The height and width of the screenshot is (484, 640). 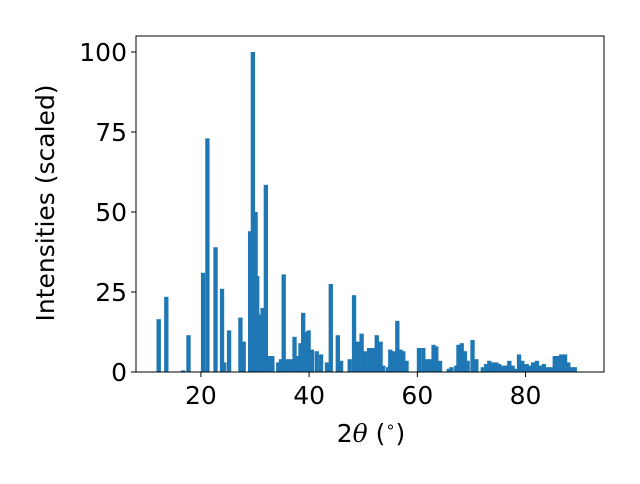 I want to click on y-tick-label: 50, so click(x=111, y=212).